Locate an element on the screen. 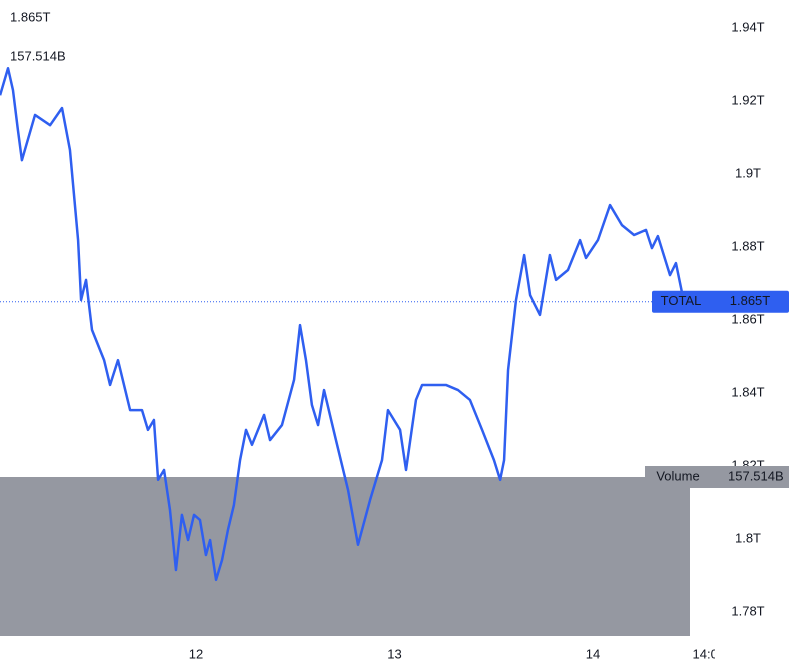  y-tick-label: 1.86T is located at coordinates (747, 318).